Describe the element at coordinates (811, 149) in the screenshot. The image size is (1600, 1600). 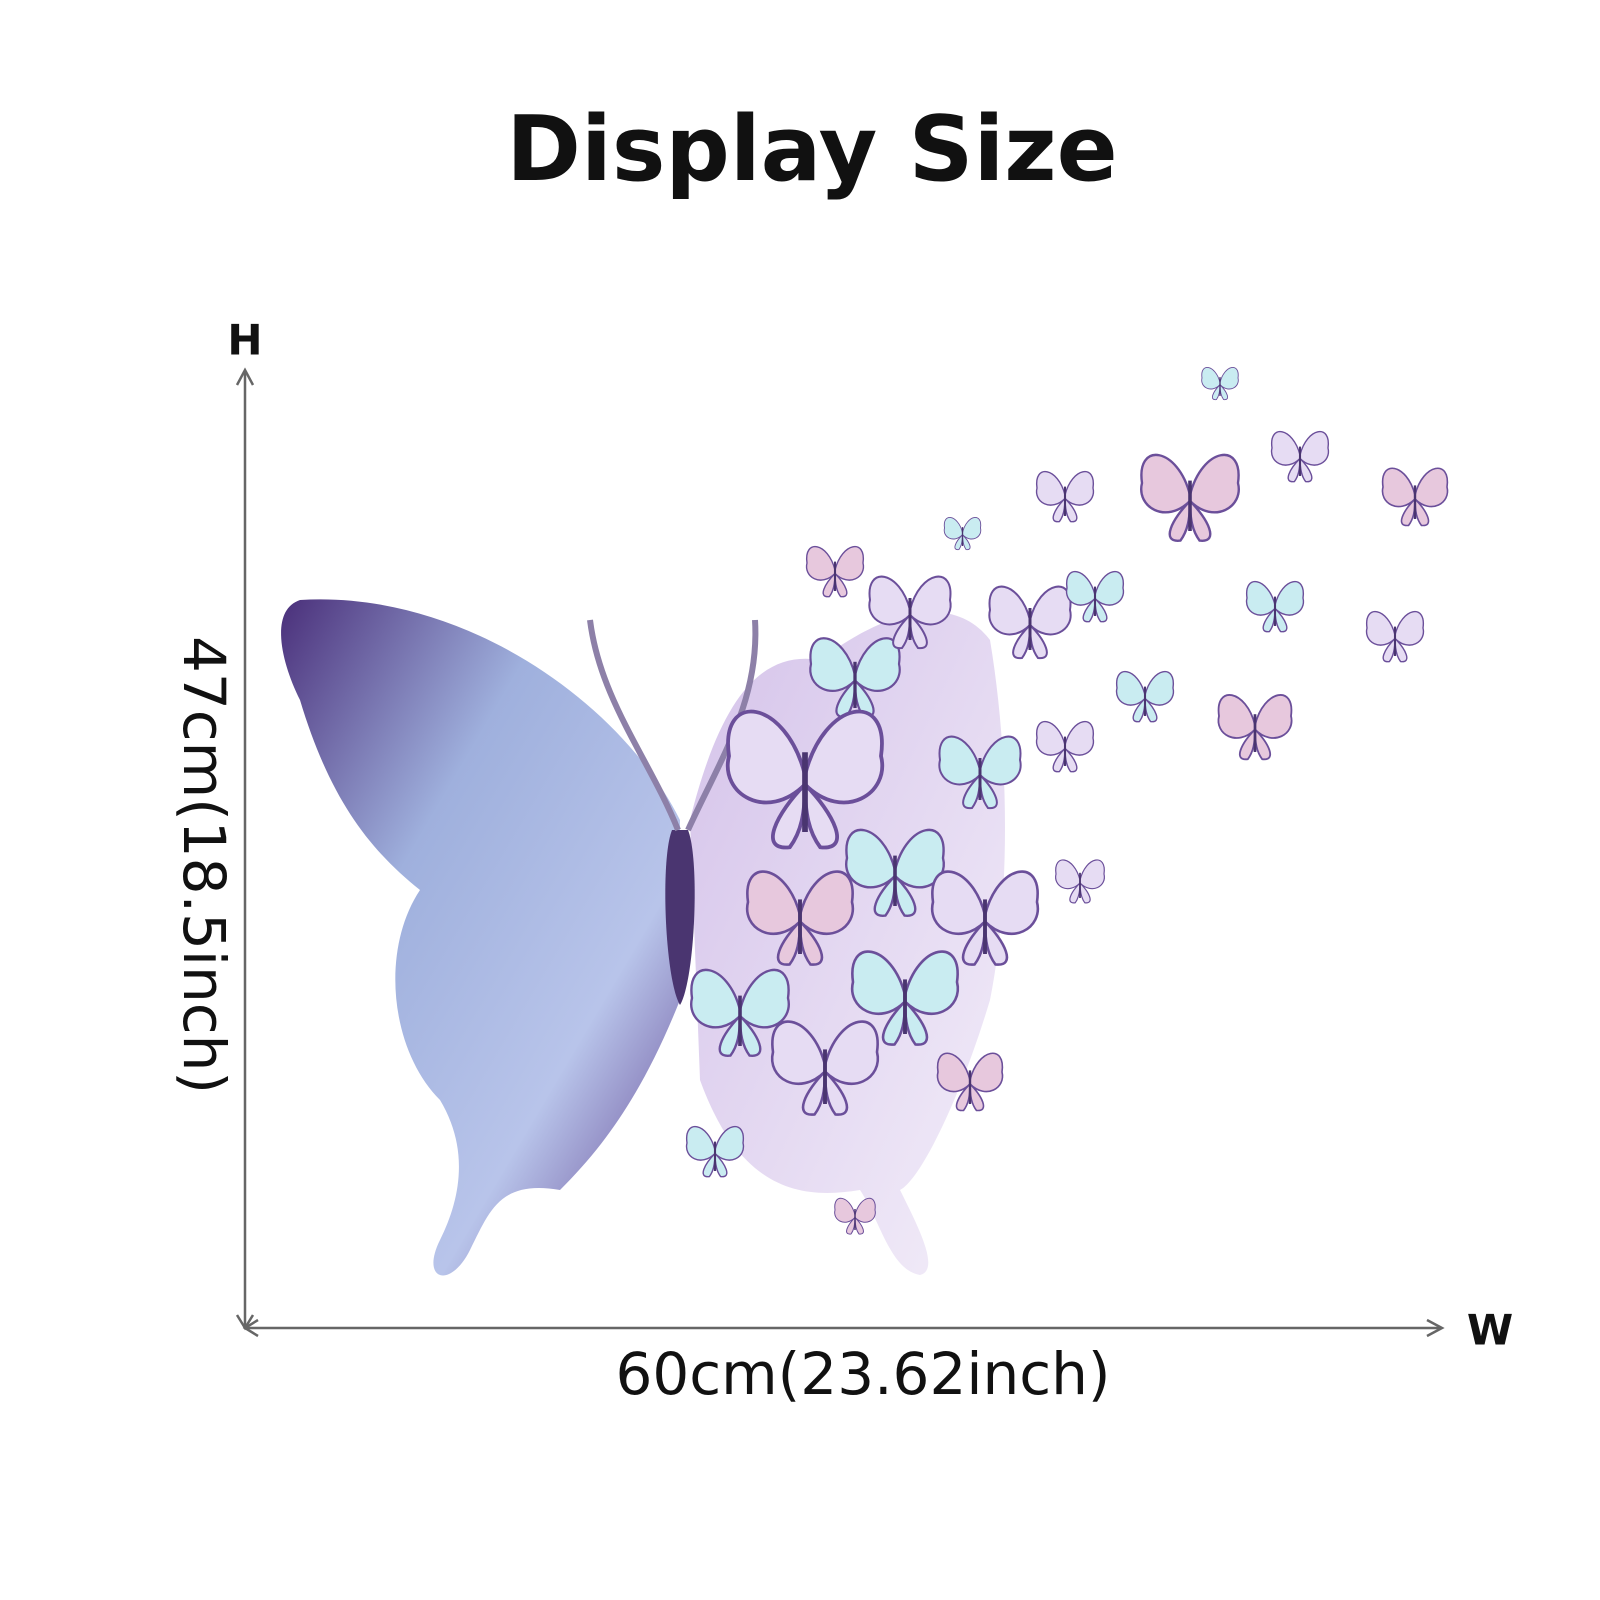
I see `title: Display Size` at that location.